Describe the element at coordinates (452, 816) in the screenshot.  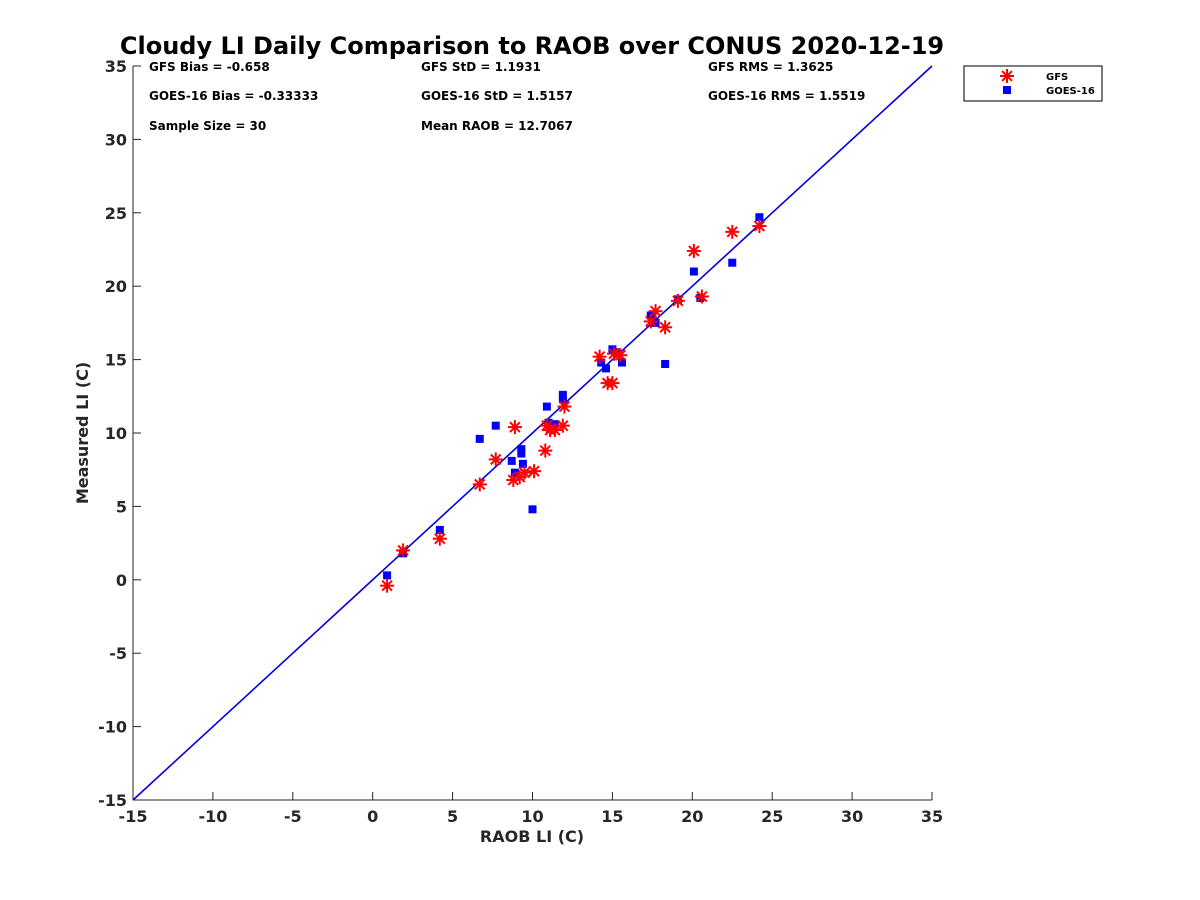
I see `x-tick-label: 5` at that location.